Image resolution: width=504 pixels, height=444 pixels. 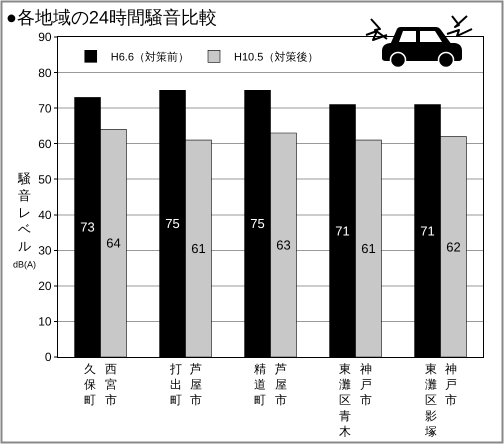 What do you see at coordinates (87, 227) in the screenshot?
I see `data-label: 73` at bounding box center [87, 227].